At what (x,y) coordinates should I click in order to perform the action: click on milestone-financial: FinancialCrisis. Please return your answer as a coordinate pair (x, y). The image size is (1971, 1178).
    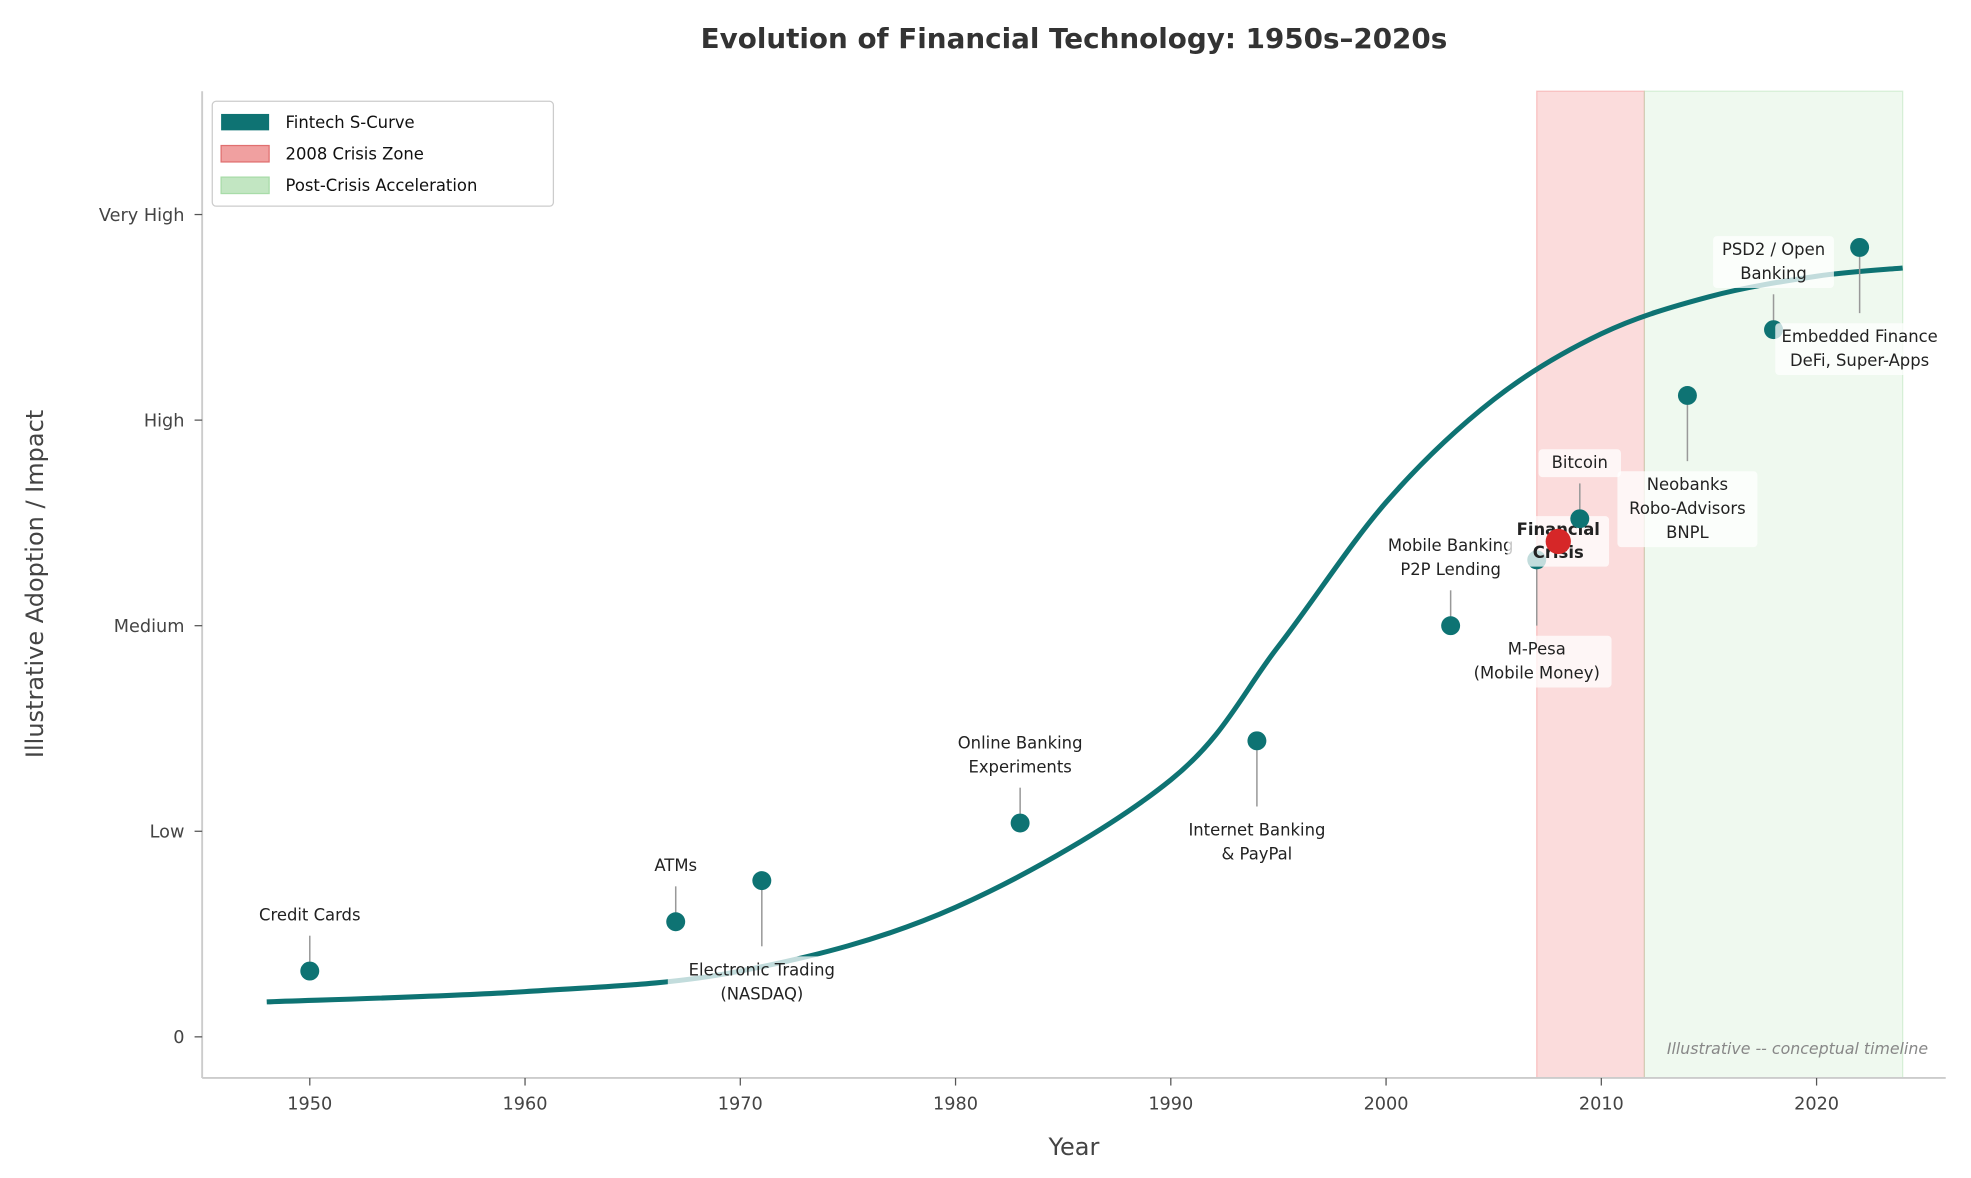
    Looking at the image, I should click on (1558, 541).